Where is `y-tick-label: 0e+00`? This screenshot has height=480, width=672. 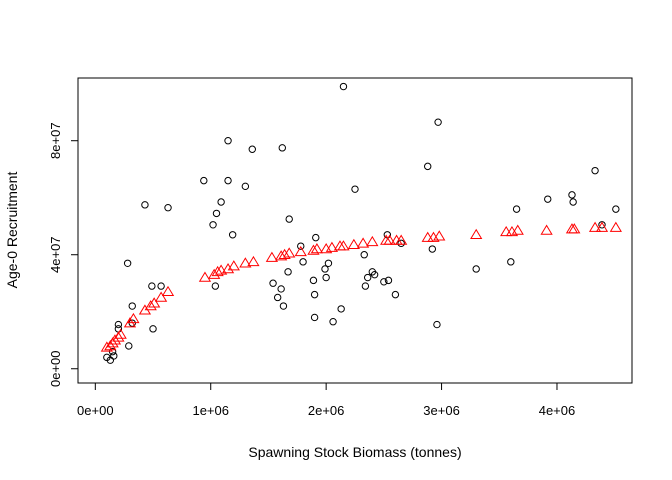
y-tick-label: 0e+00 is located at coordinates (55, 368).